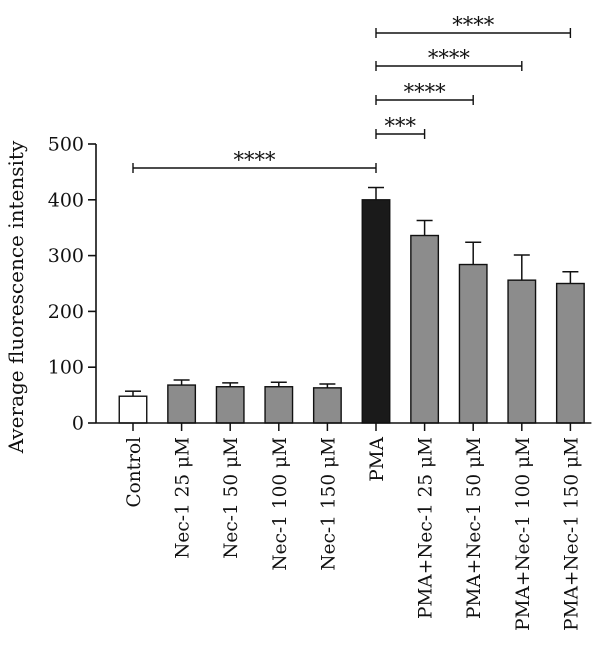 Image resolution: width=600 pixels, height=666 pixels. I want to click on x-tick-label: PMA+Nec-1 150 μM, so click(571, 534).